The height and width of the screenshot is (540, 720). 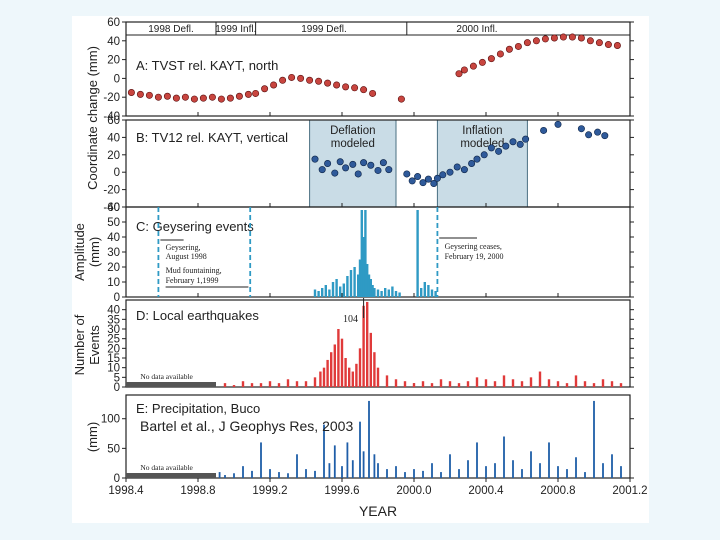 I want to click on x-axis-tick-label: 2001.2, so click(x=629, y=491).